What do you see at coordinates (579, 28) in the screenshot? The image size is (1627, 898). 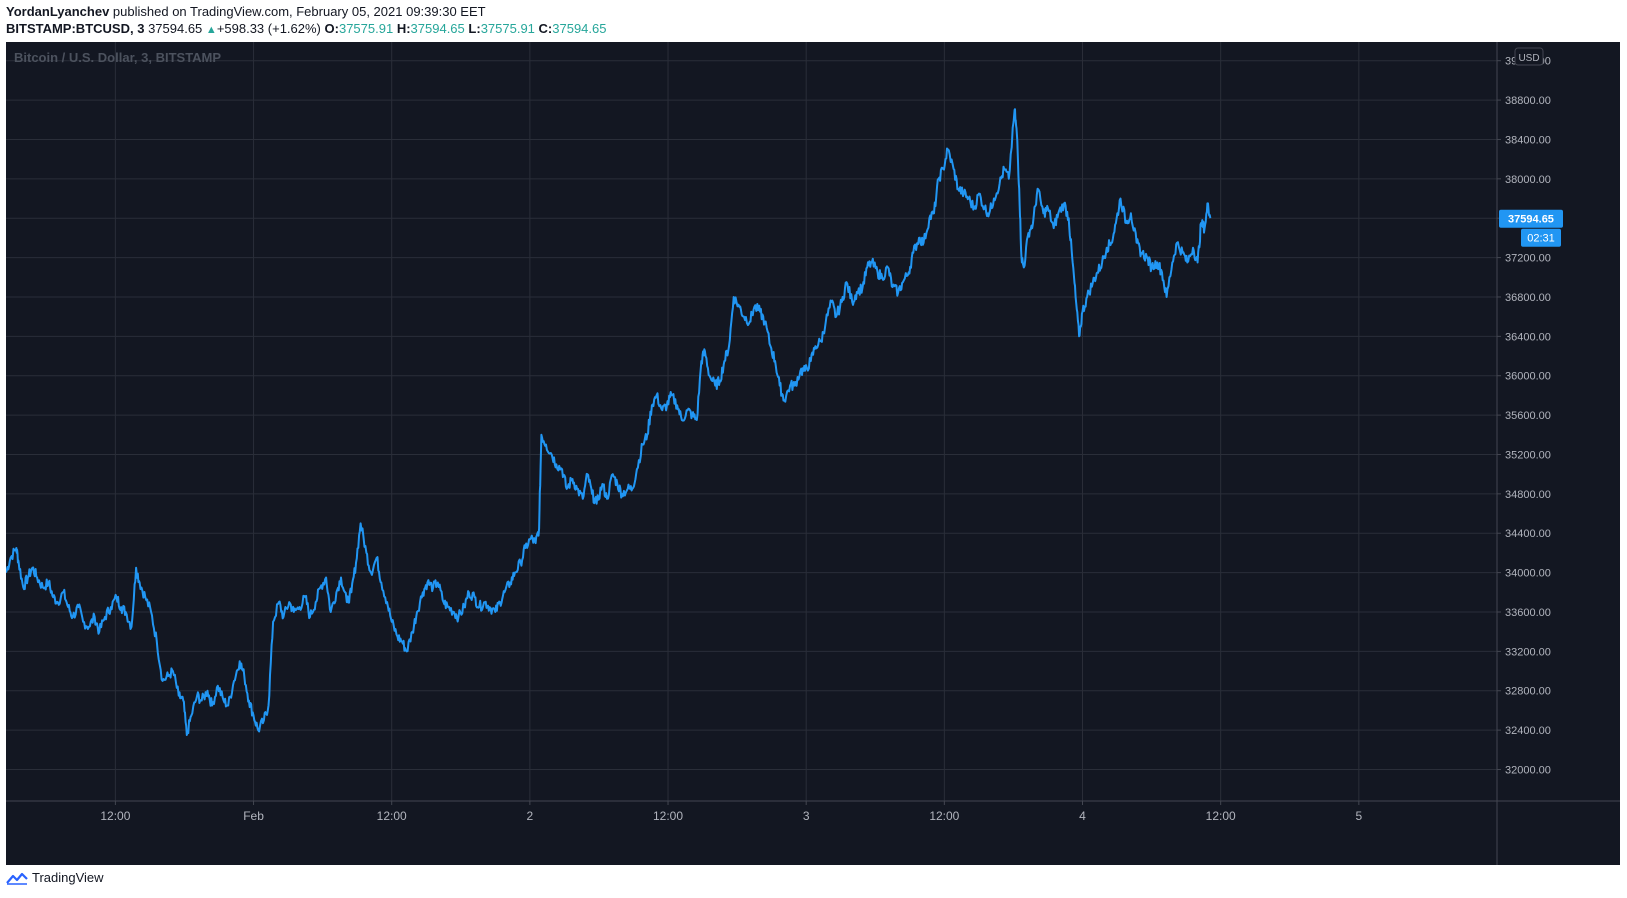 I see `close-value: 37594.65` at bounding box center [579, 28].